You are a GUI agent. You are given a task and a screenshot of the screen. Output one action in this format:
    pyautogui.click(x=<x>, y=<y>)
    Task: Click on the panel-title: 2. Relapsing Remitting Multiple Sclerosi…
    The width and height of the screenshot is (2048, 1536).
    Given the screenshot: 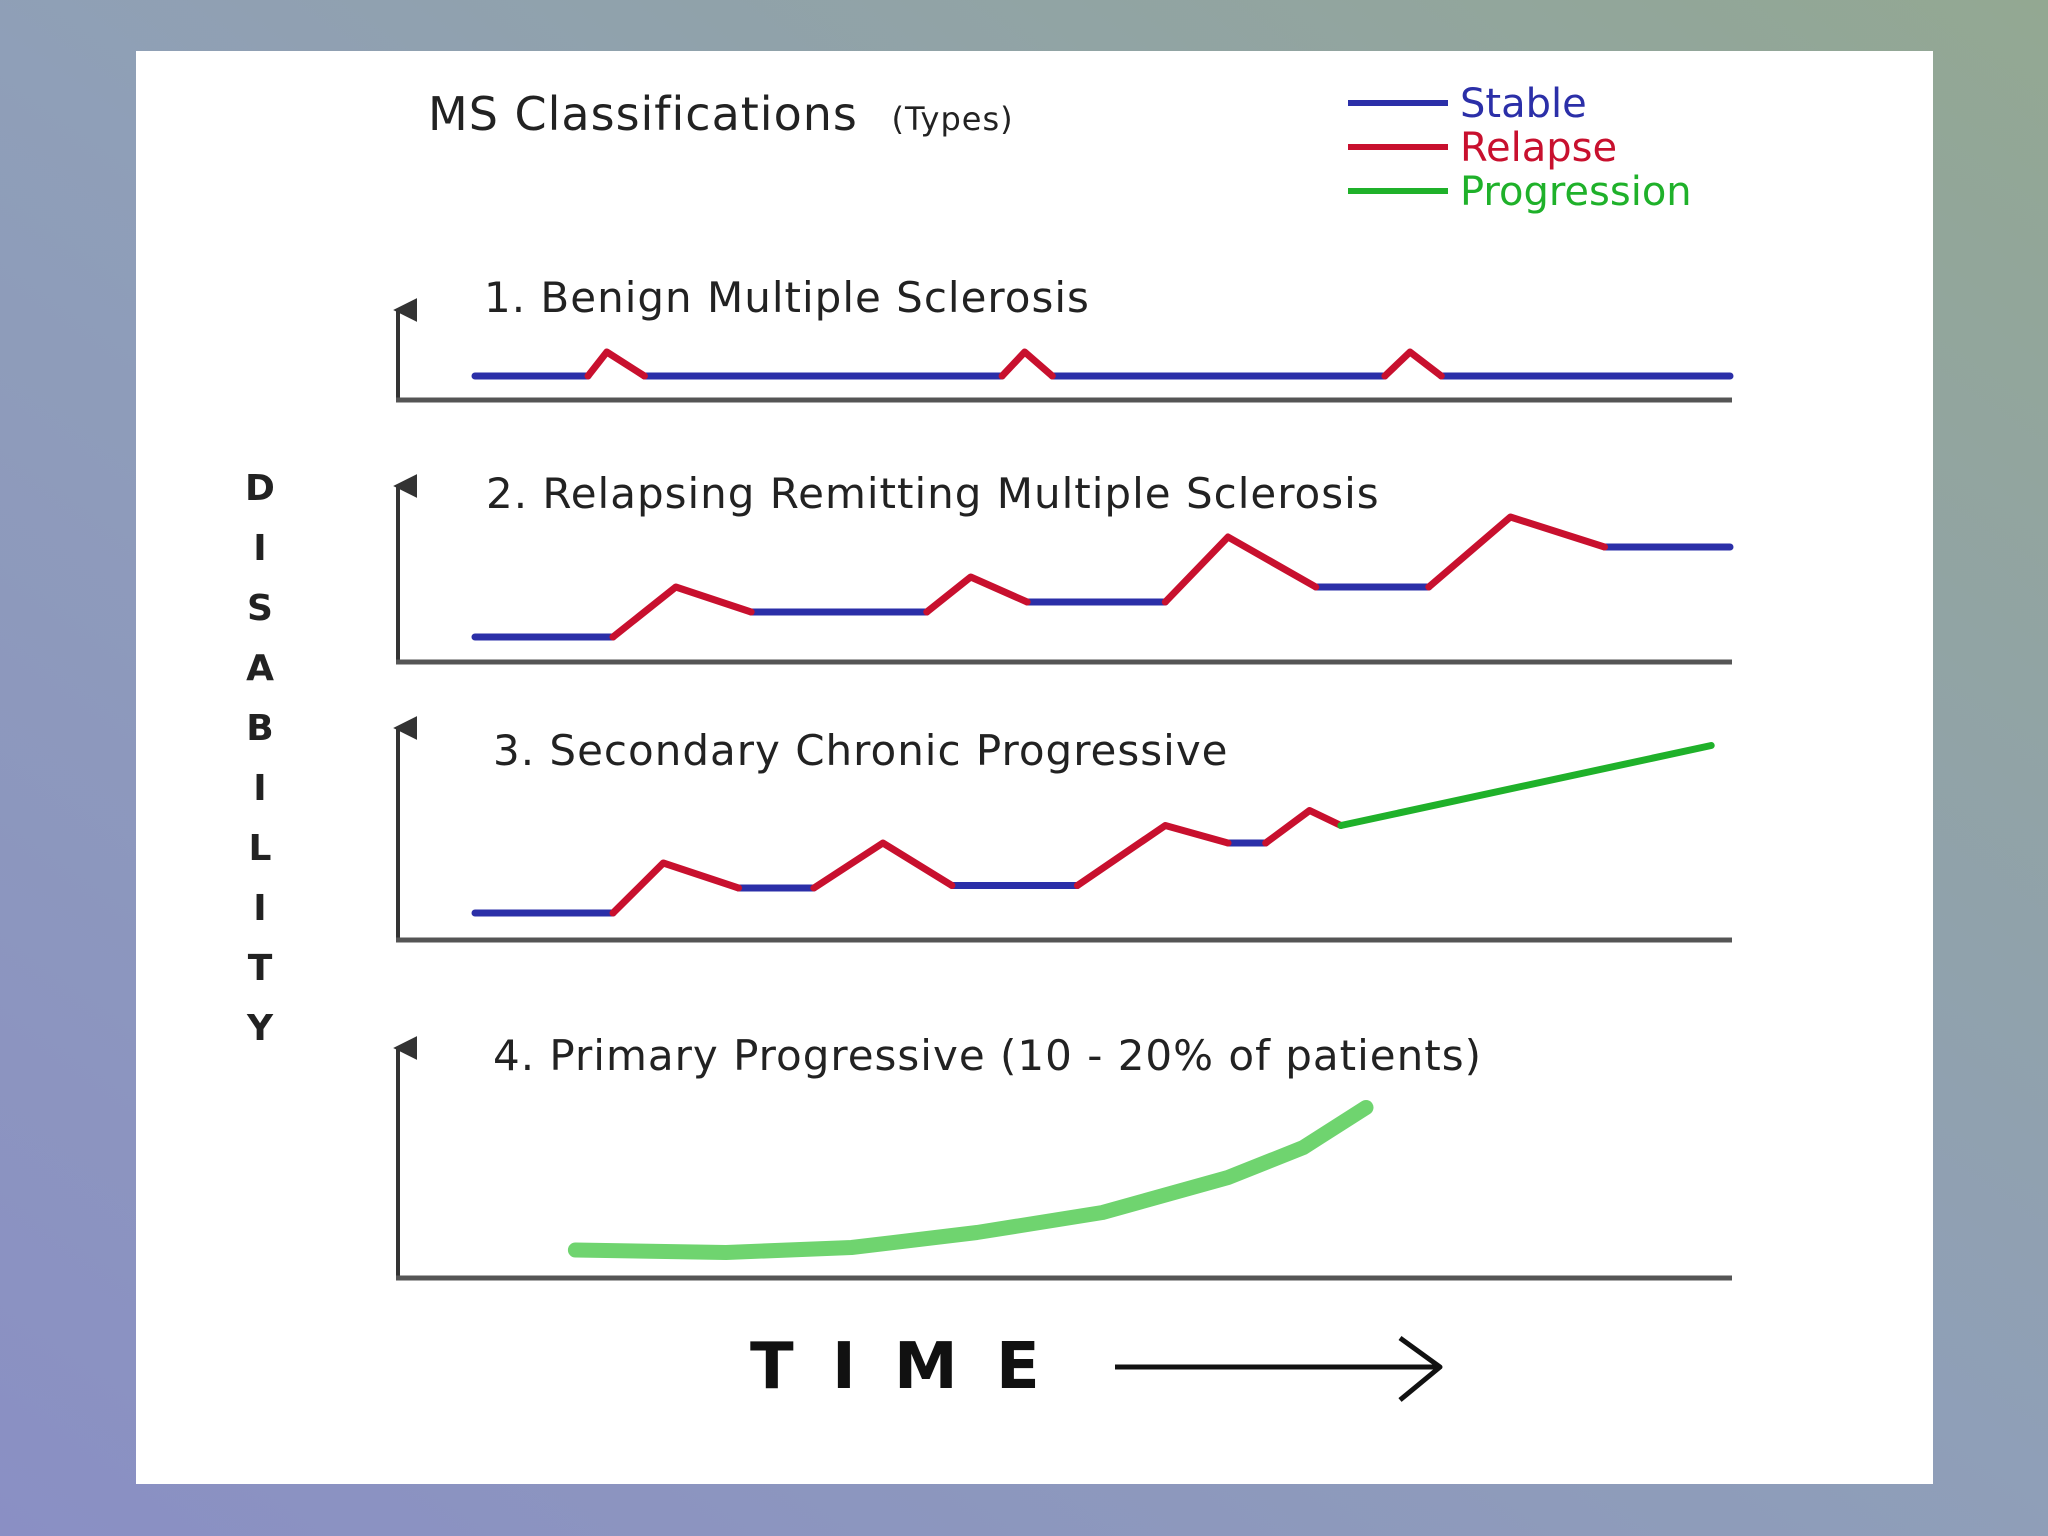 What is the action you would take?
    pyautogui.click(x=933, y=493)
    